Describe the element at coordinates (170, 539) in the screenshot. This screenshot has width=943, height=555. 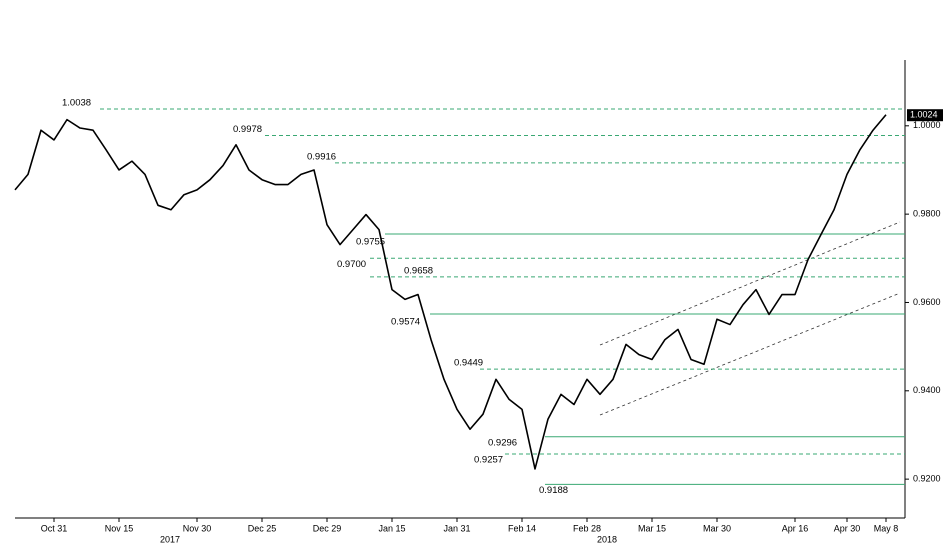
I see `year-label: 2017` at that location.